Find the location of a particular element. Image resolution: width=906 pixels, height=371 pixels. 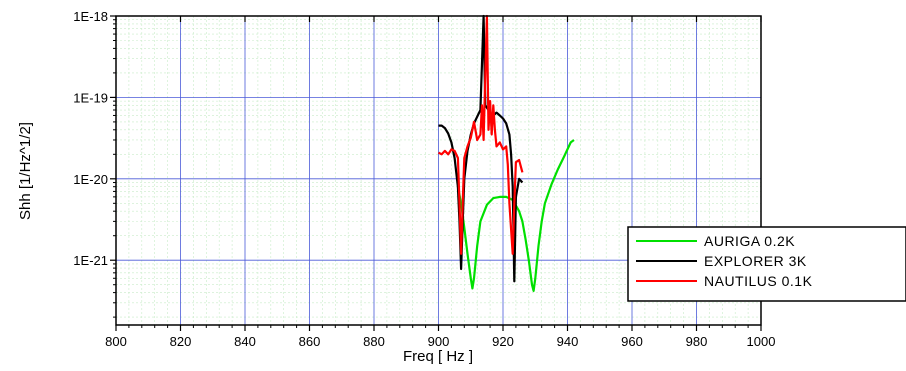

x-tick-label: 940 is located at coordinates (568, 341).